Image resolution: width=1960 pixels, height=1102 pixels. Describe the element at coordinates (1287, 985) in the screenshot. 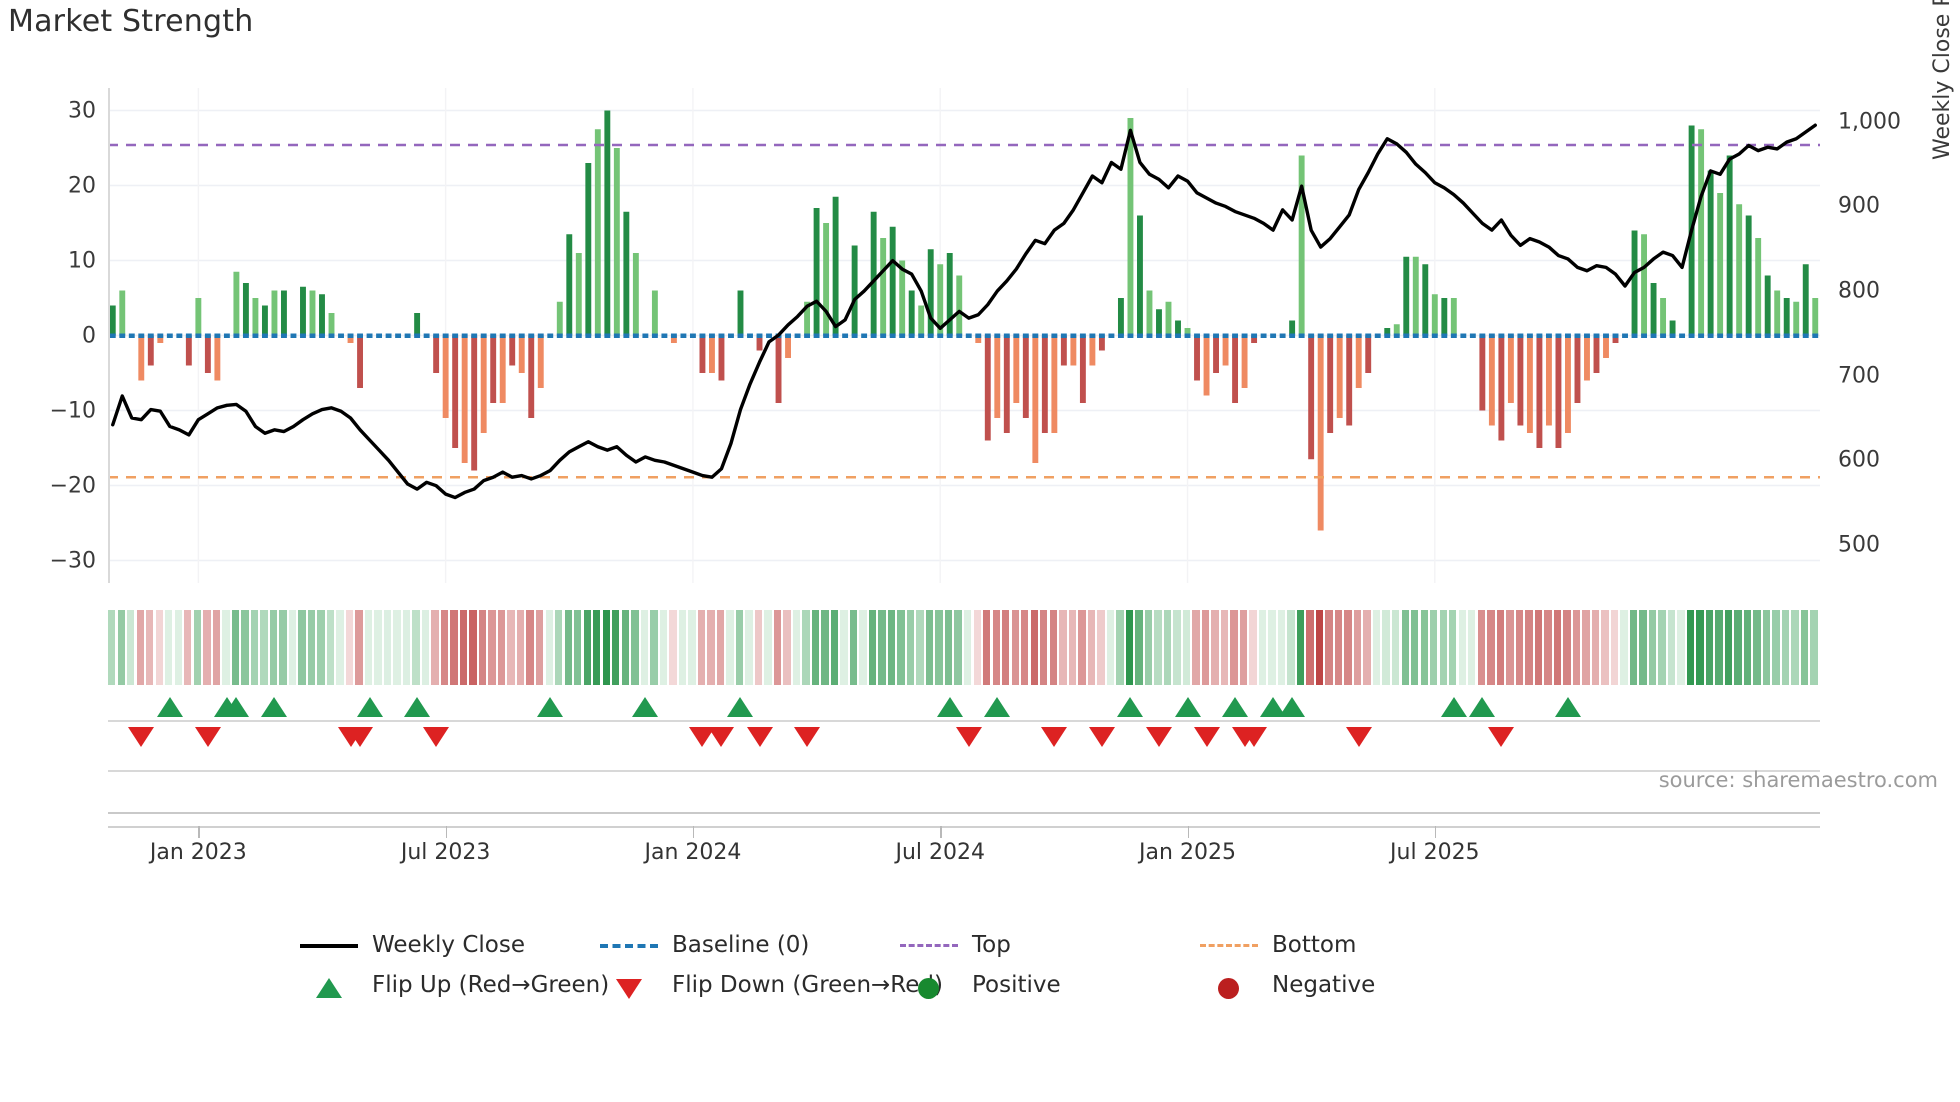

I see `legend-item-negative: Negative` at that location.